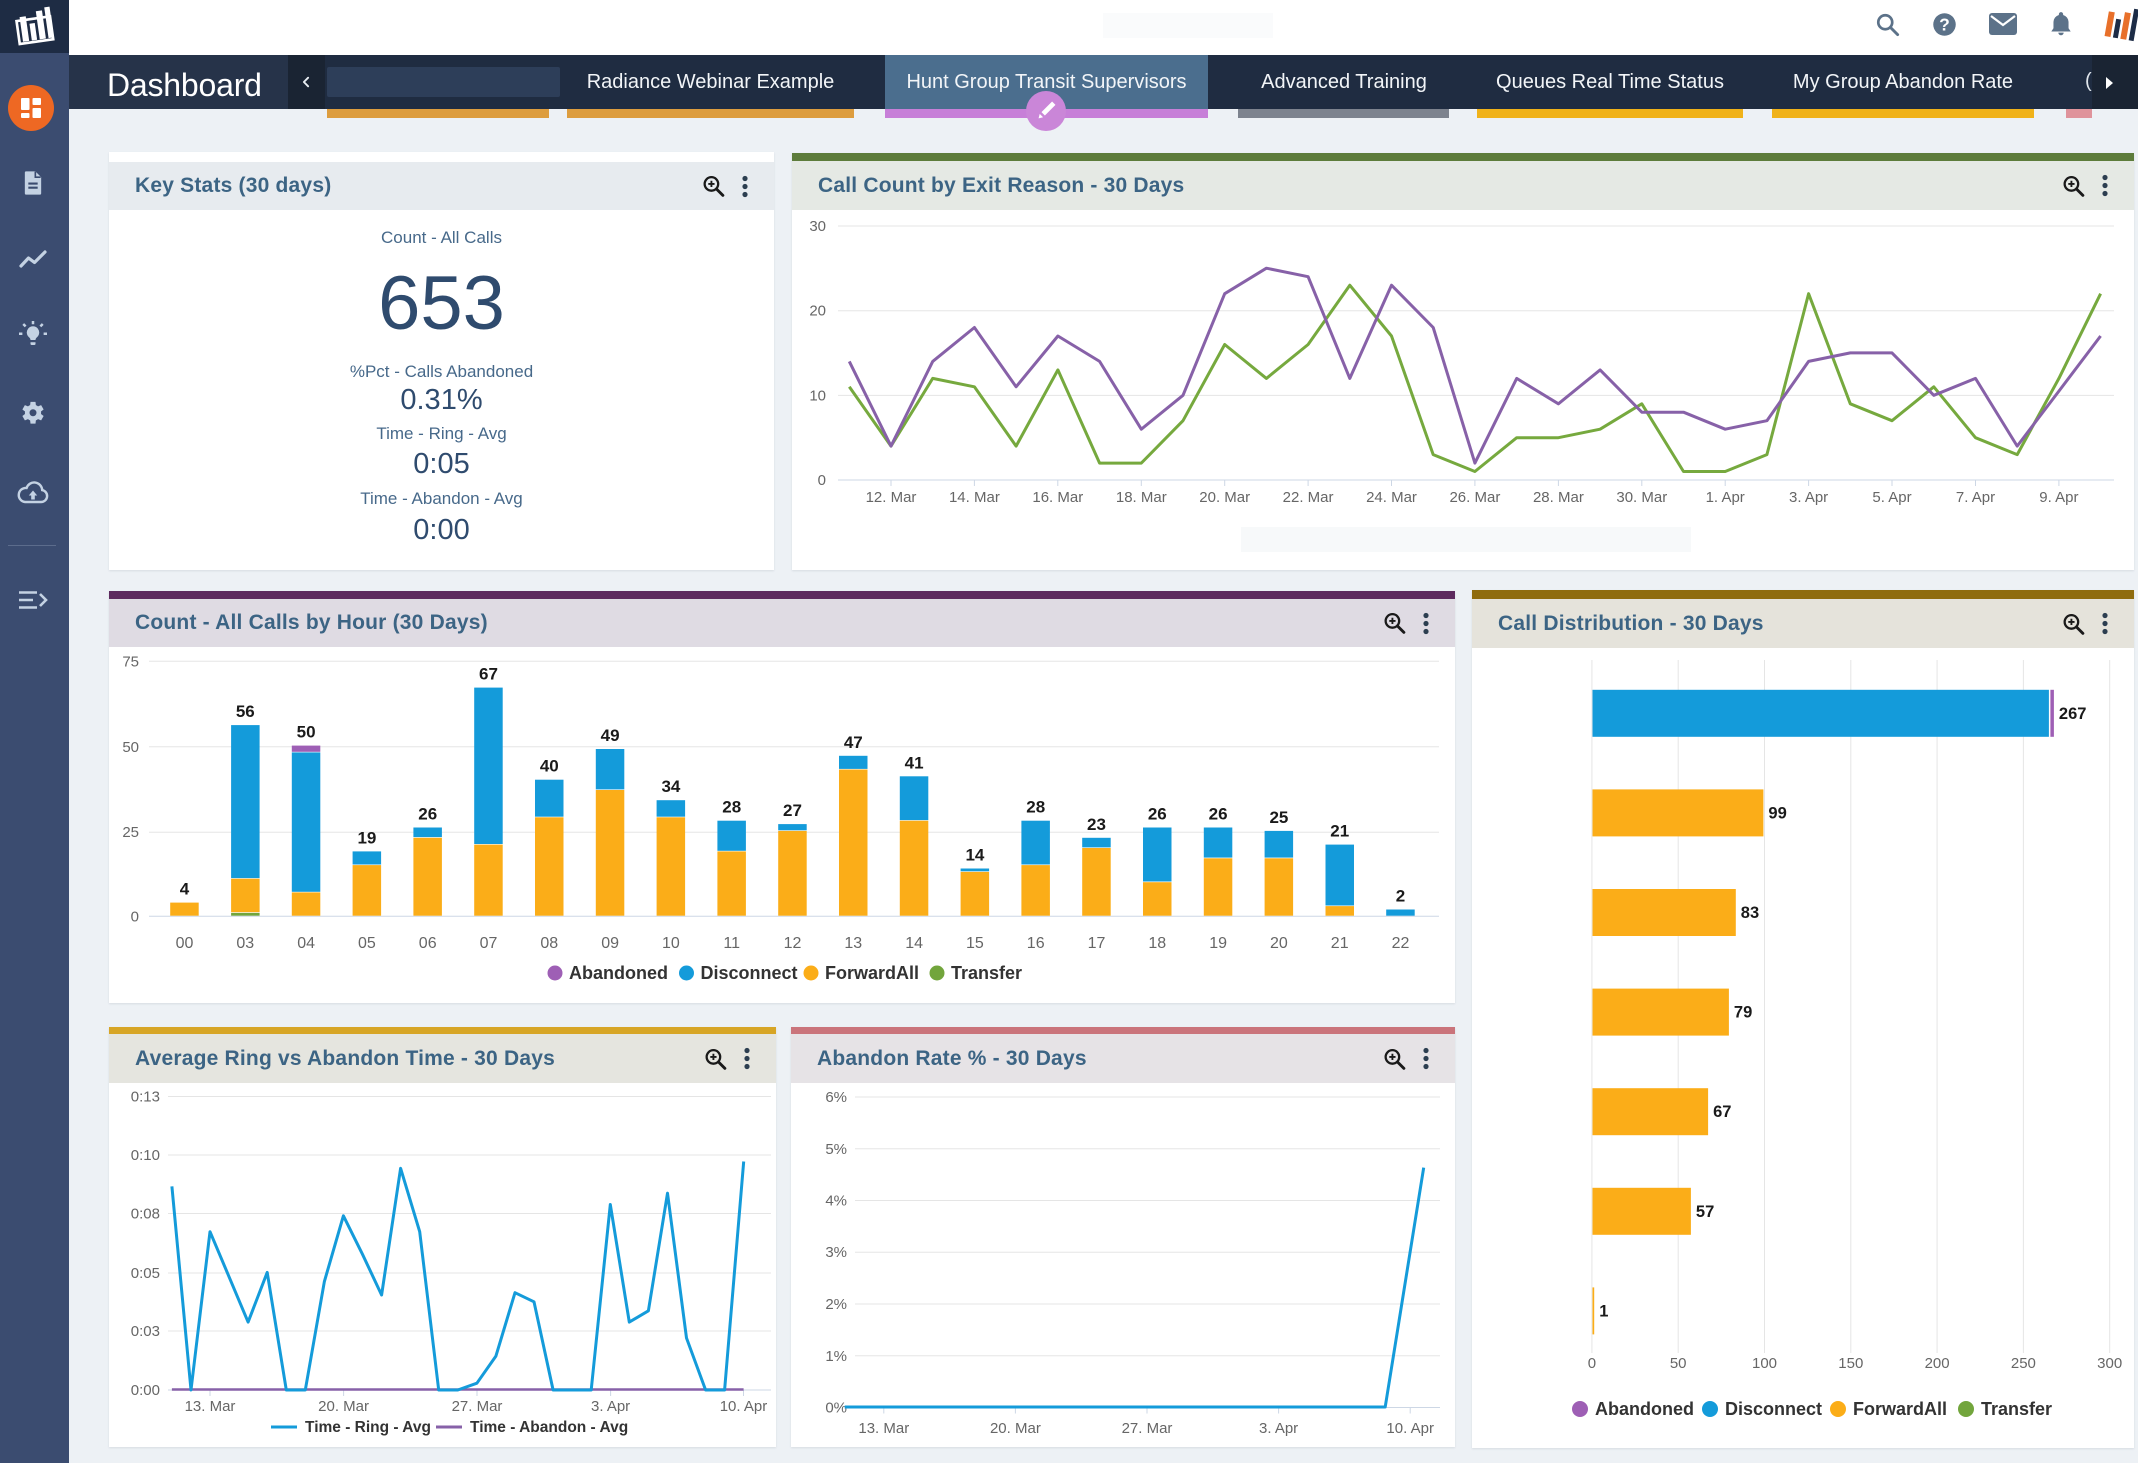 The image size is (2138, 1463). What do you see at coordinates (891, 497) in the screenshot?
I see `svg-text: 12. Mar` at bounding box center [891, 497].